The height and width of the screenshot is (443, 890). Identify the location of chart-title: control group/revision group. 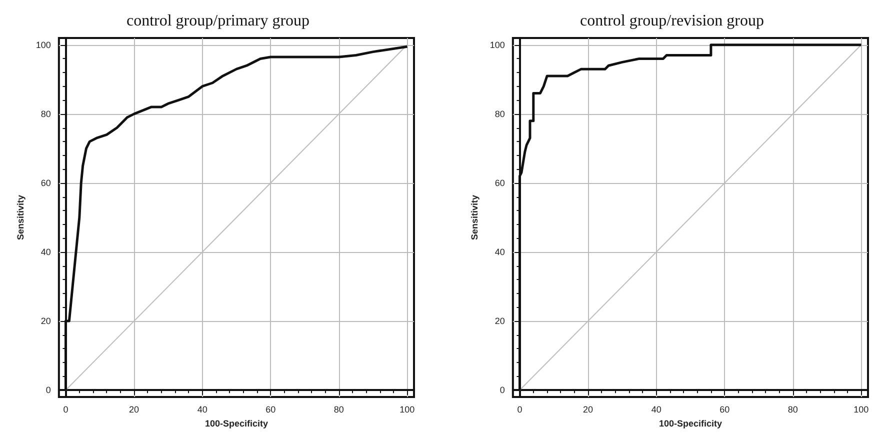
(672, 21).